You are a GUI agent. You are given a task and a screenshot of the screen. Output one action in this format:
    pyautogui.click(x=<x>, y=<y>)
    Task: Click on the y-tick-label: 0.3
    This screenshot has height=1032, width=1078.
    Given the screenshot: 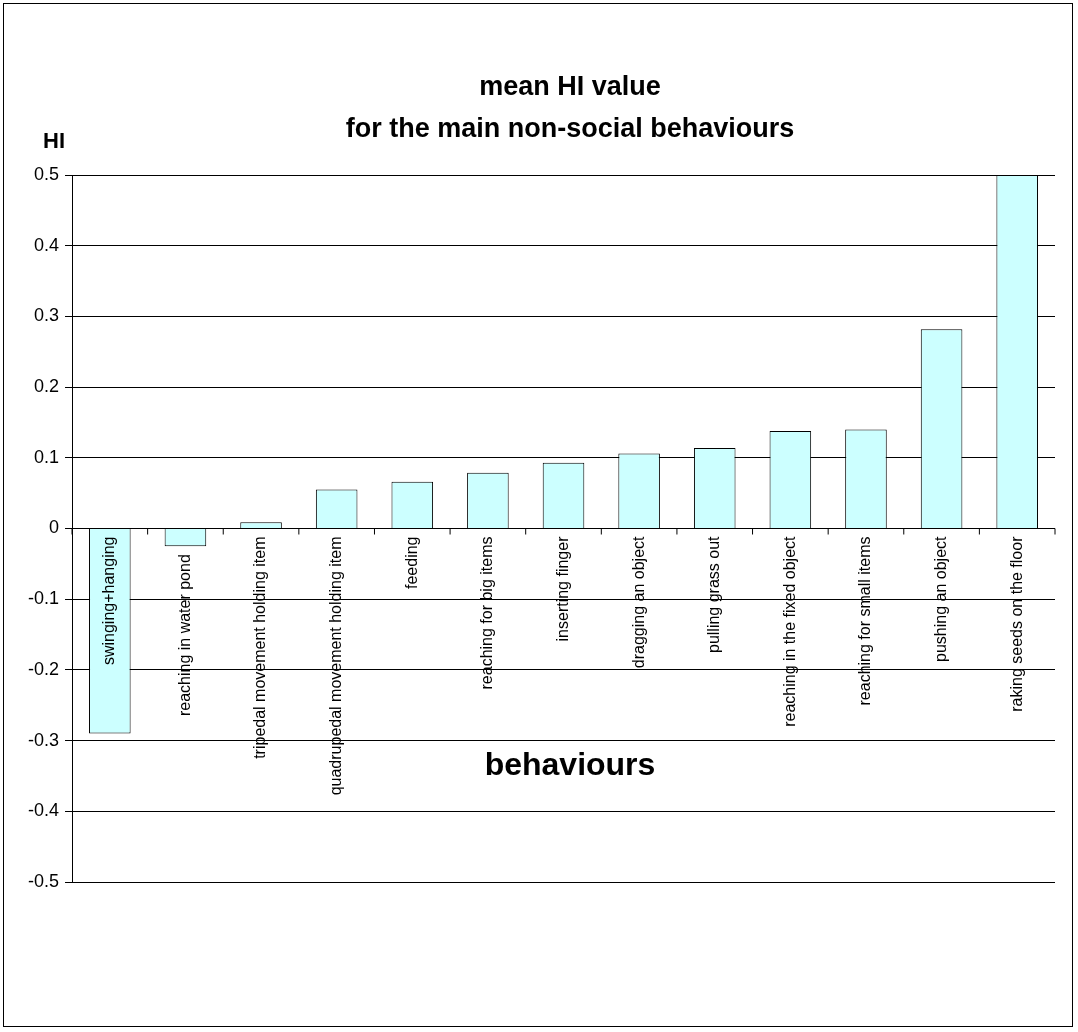 What is the action you would take?
    pyautogui.click(x=46, y=315)
    